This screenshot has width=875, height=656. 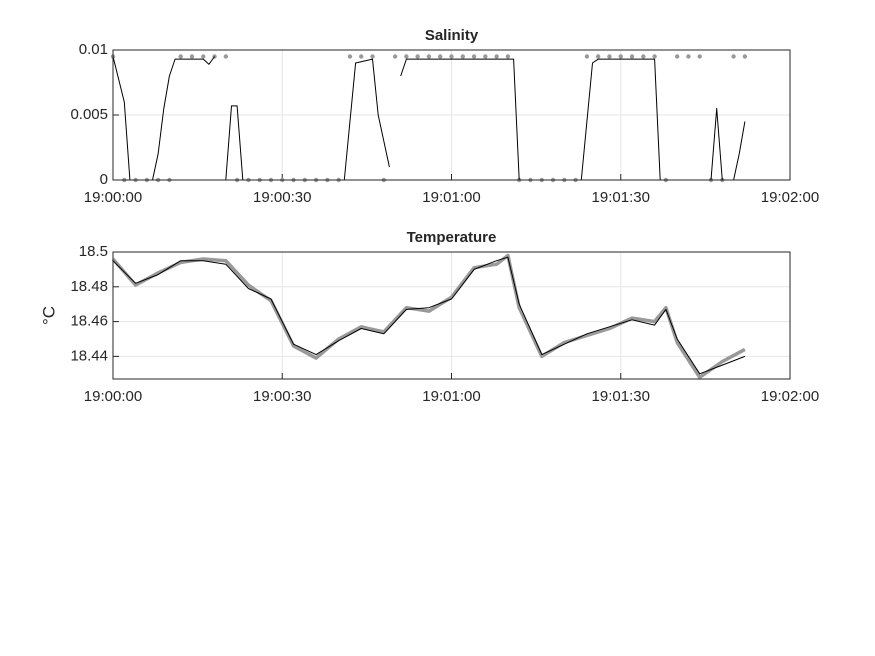 What do you see at coordinates (89, 286) in the screenshot?
I see `y-tick-label: 18.48` at bounding box center [89, 286].